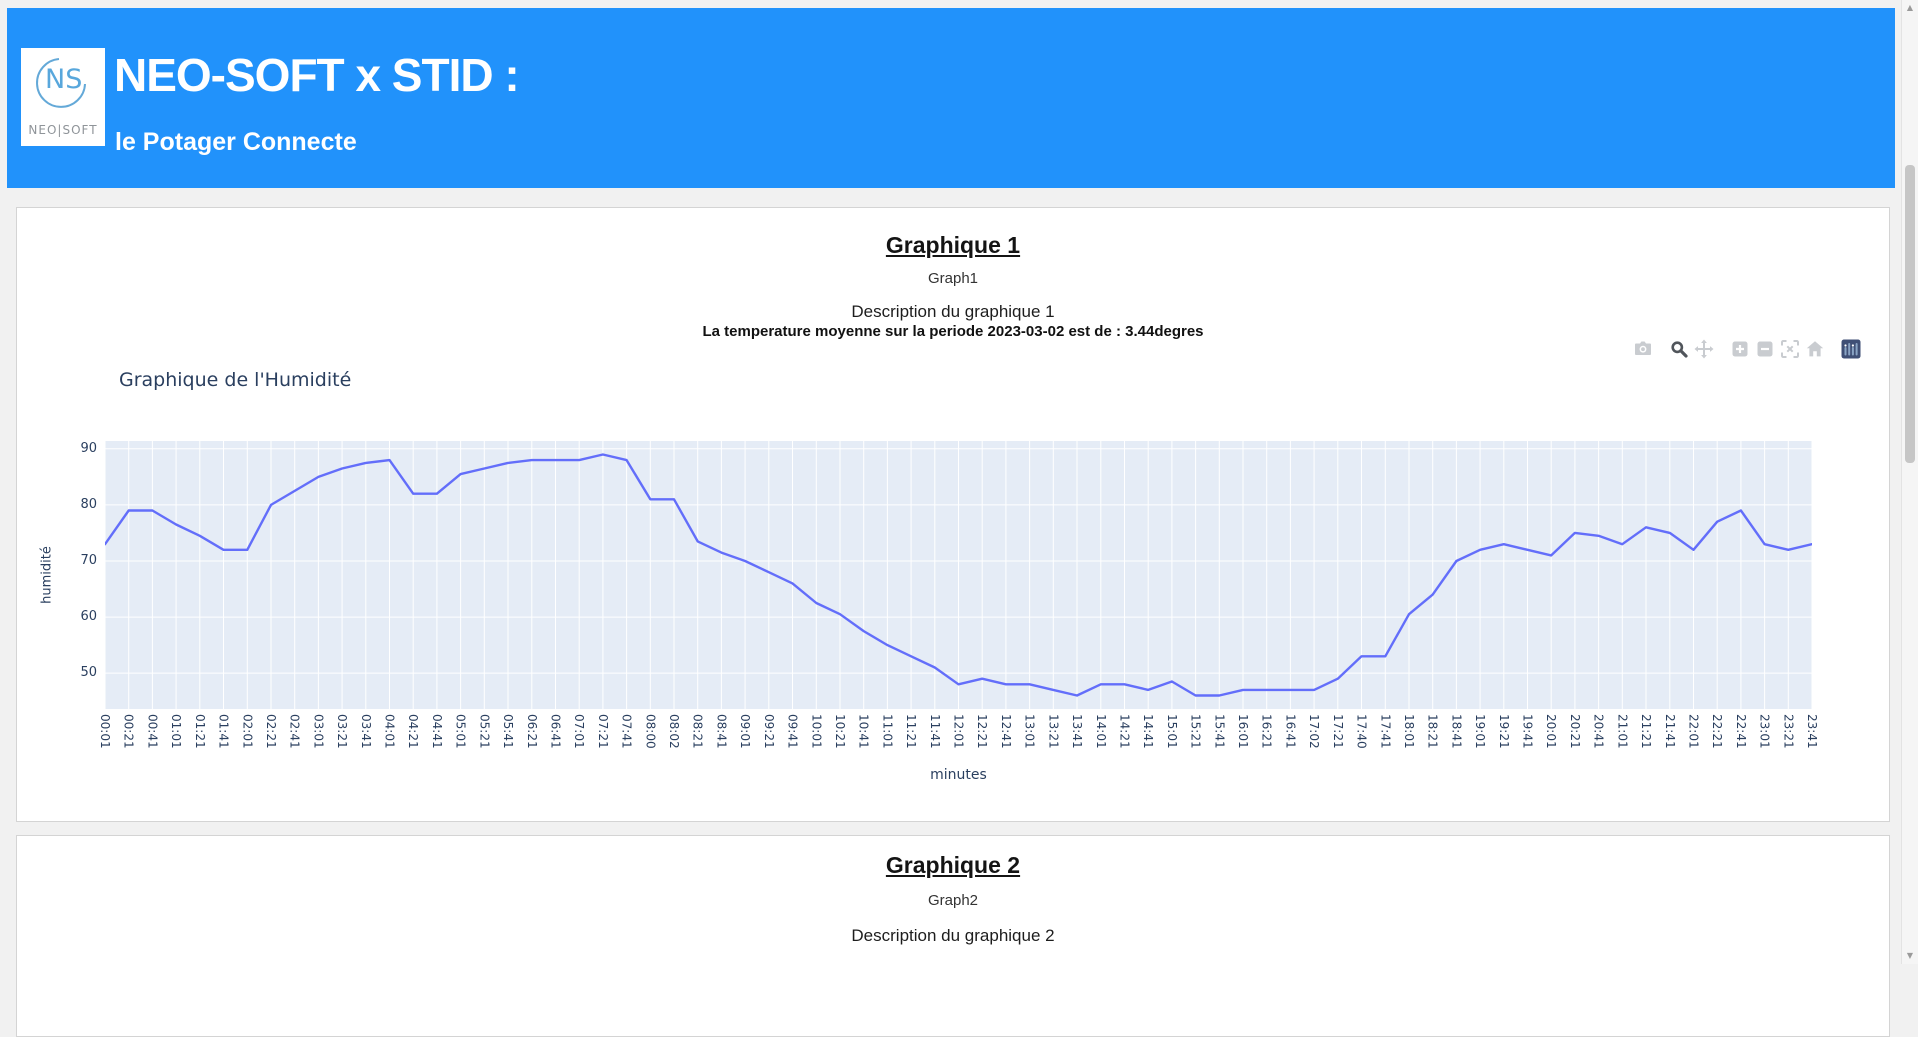 This screenshot has width=1918, height=1037. What do you see at coordinates (1790, 349) in the screenshot?
I see `autoscale-icon` at bounding box center [1790, 349].